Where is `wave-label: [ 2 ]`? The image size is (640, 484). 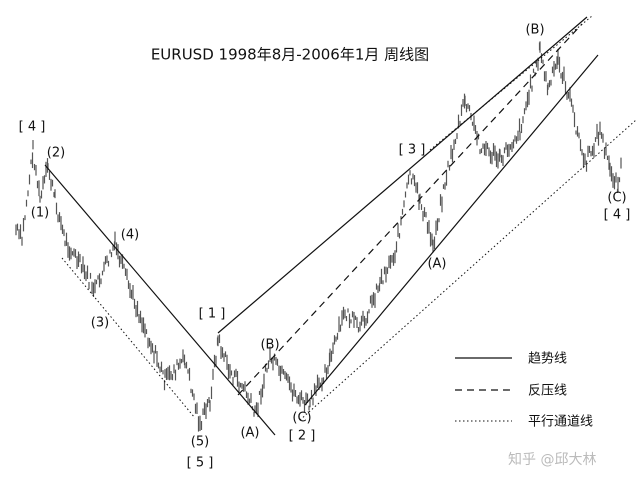
wave-label: [ 2 ] is located at coordinates (302, 436).